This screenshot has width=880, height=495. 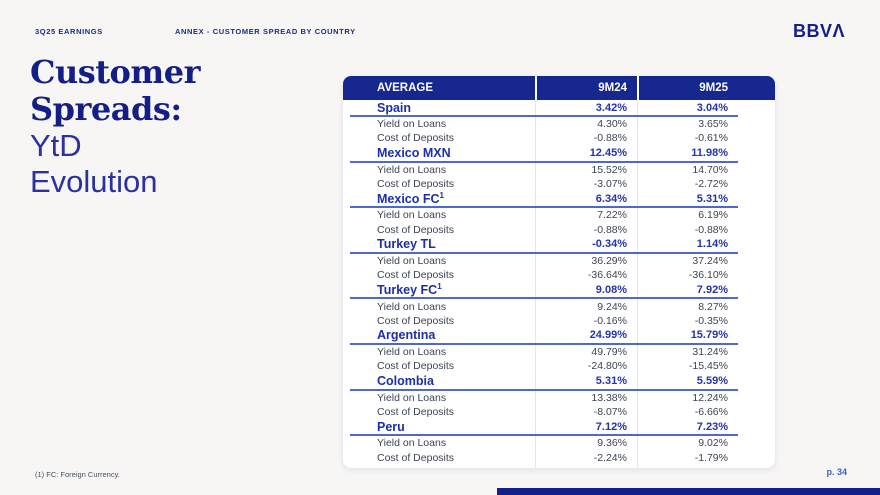 I want to click on title-line-spreads: Spreads:, so click(x=106, y=109).